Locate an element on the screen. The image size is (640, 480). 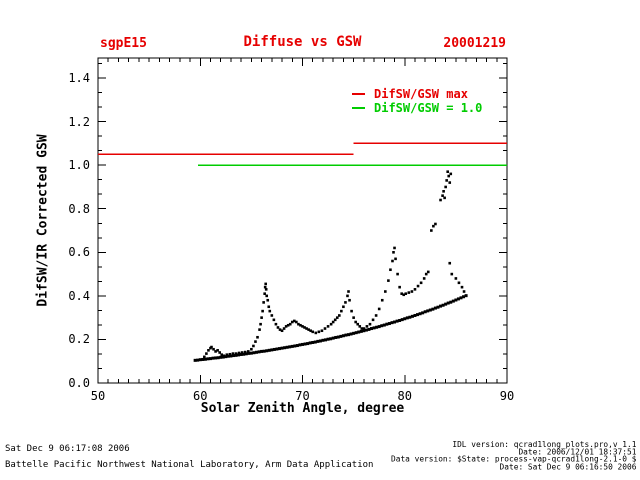
legend-row-unity: DifSW/GSW = 1.0 is located at coordinates (417, 108).